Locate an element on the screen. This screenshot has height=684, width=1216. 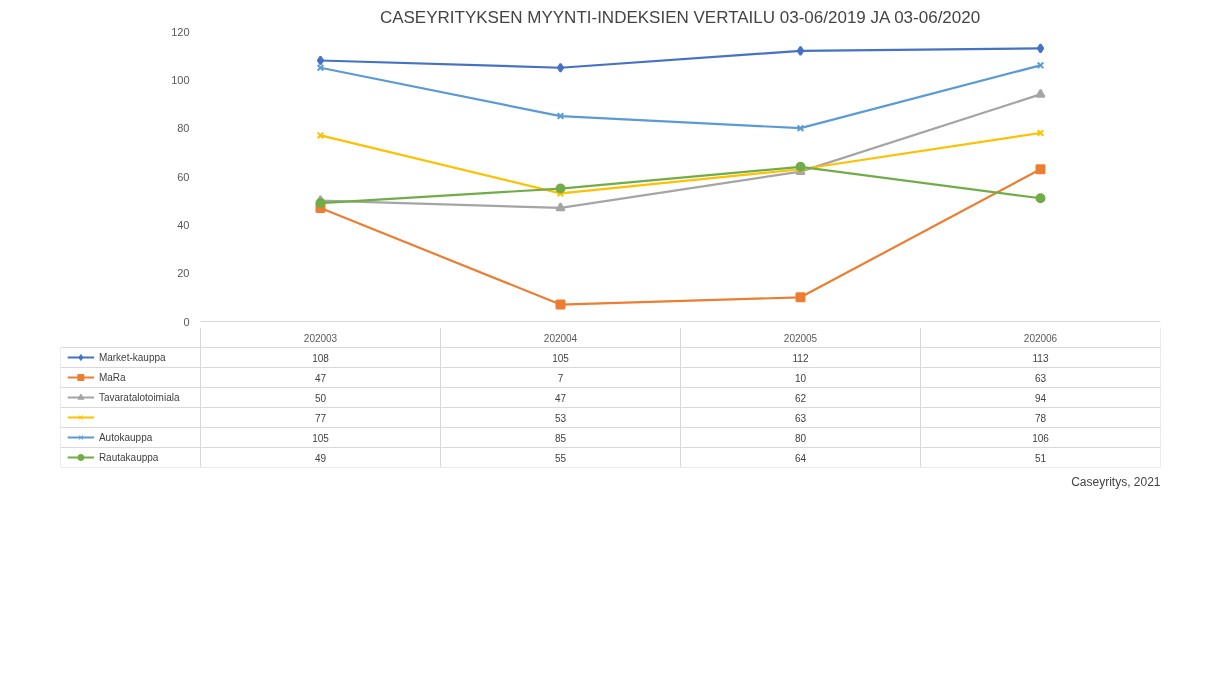
x-tick-label: 202004 is located at coordinates (560, 338).